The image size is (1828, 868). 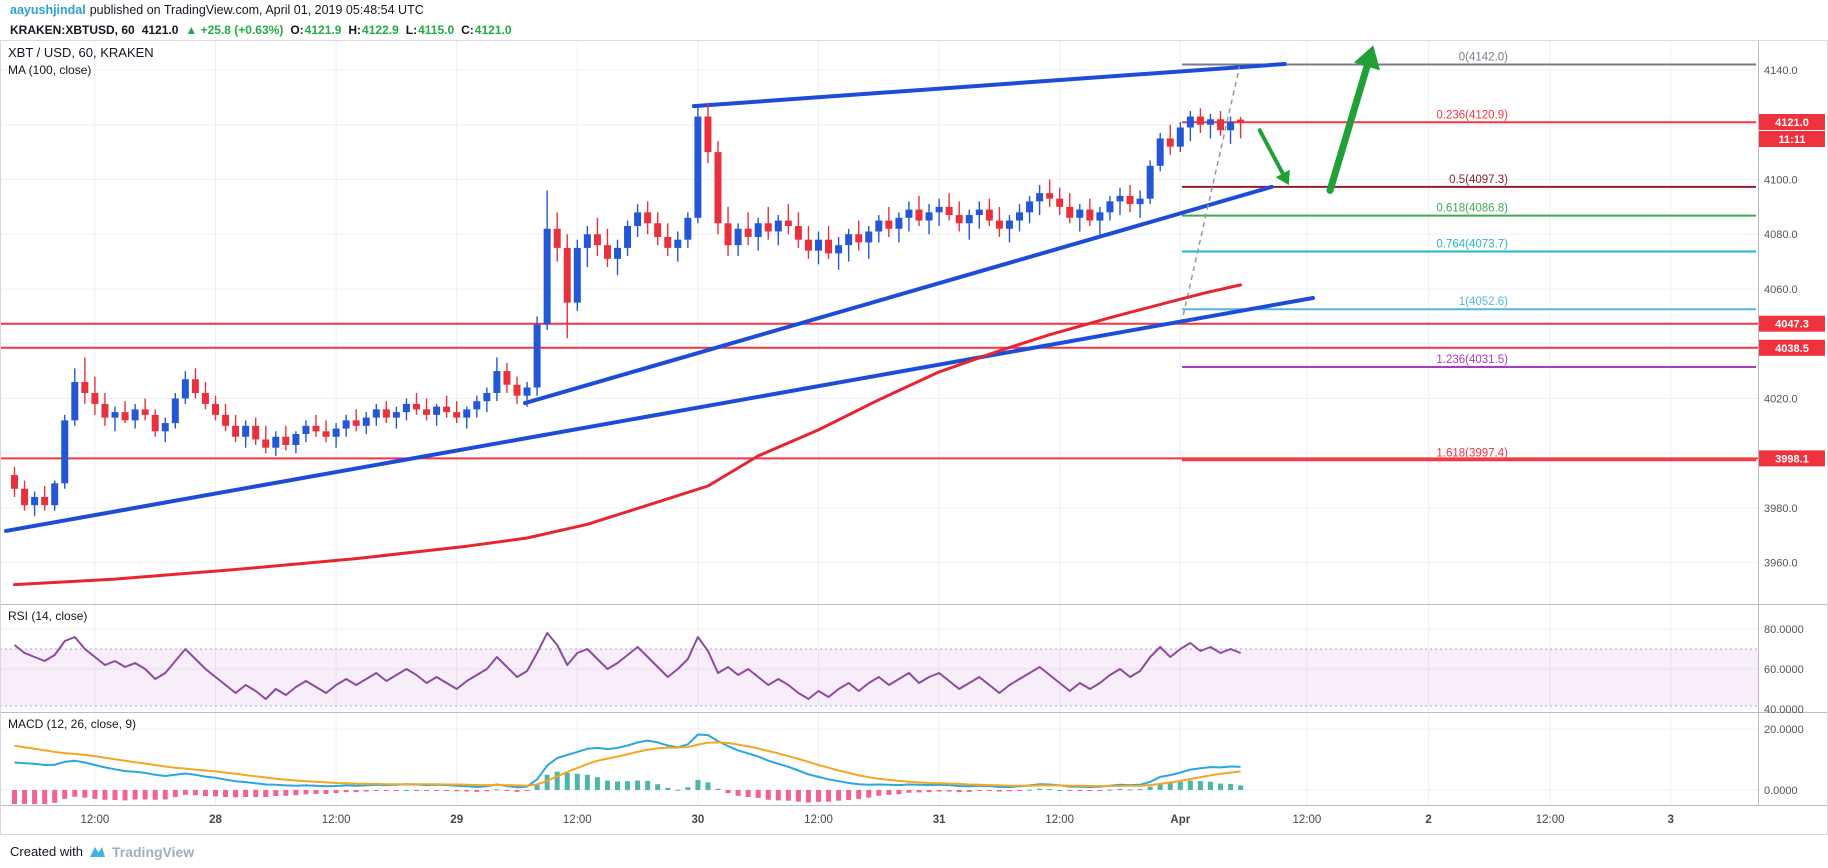 What do you see at coordinates (627, 666) in the screenshot?
I see `rsi-line` at bounding box center [627, 666].